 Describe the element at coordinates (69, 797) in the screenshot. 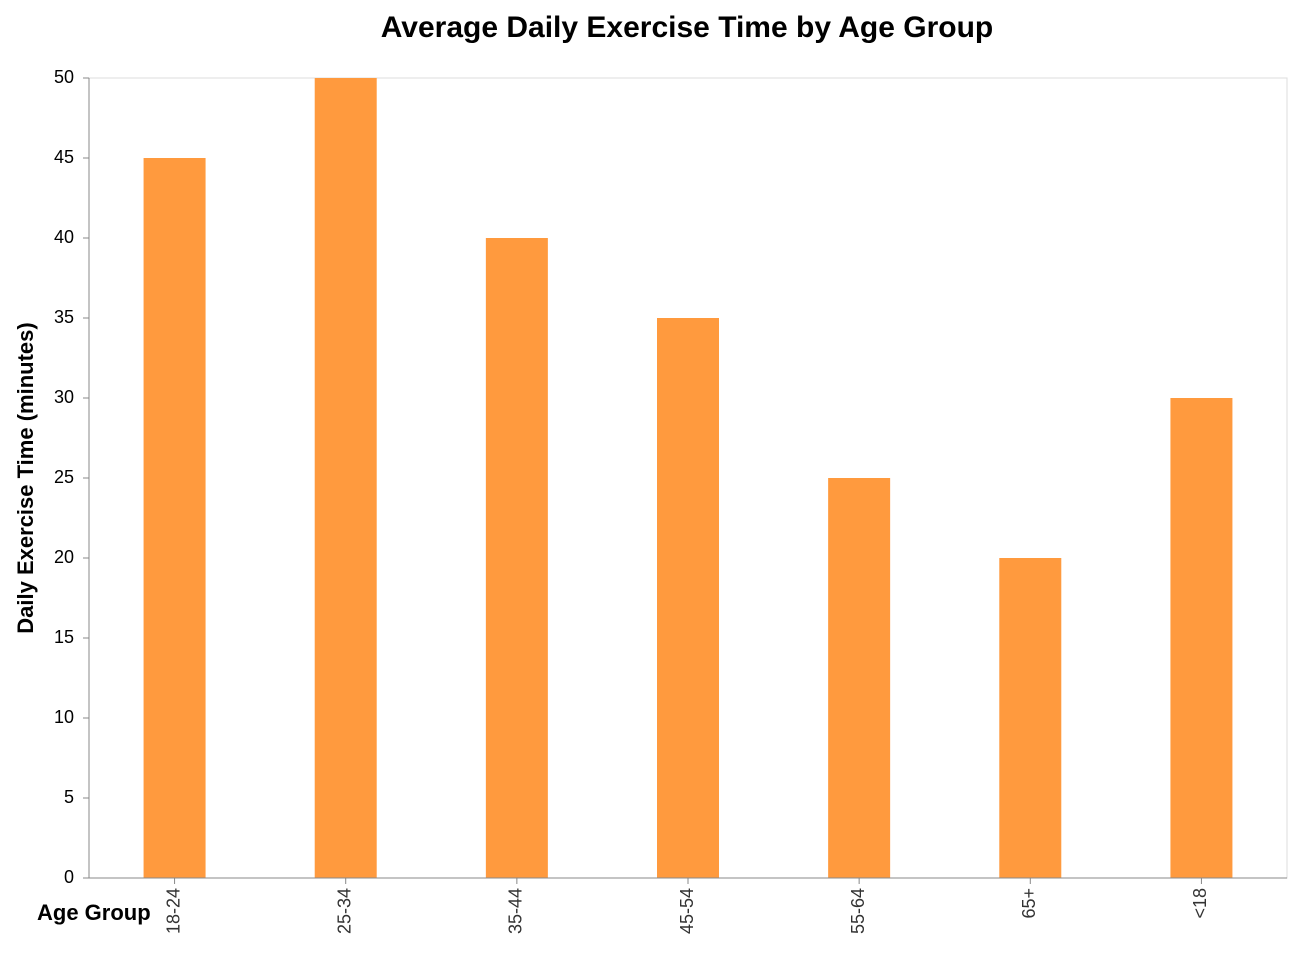

I see `y-tick-label: 5` at that location.